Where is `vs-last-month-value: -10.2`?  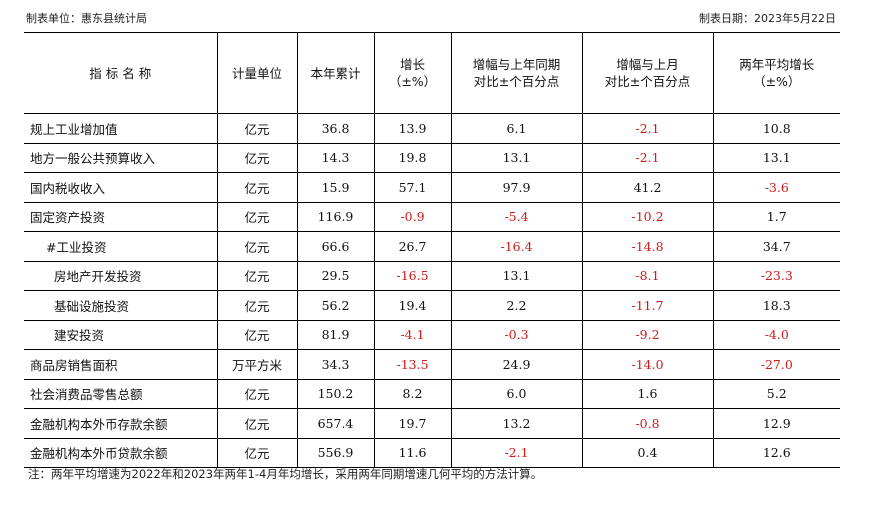 vs-last-month-value: -10.2 is located at coordinates (647, 217).